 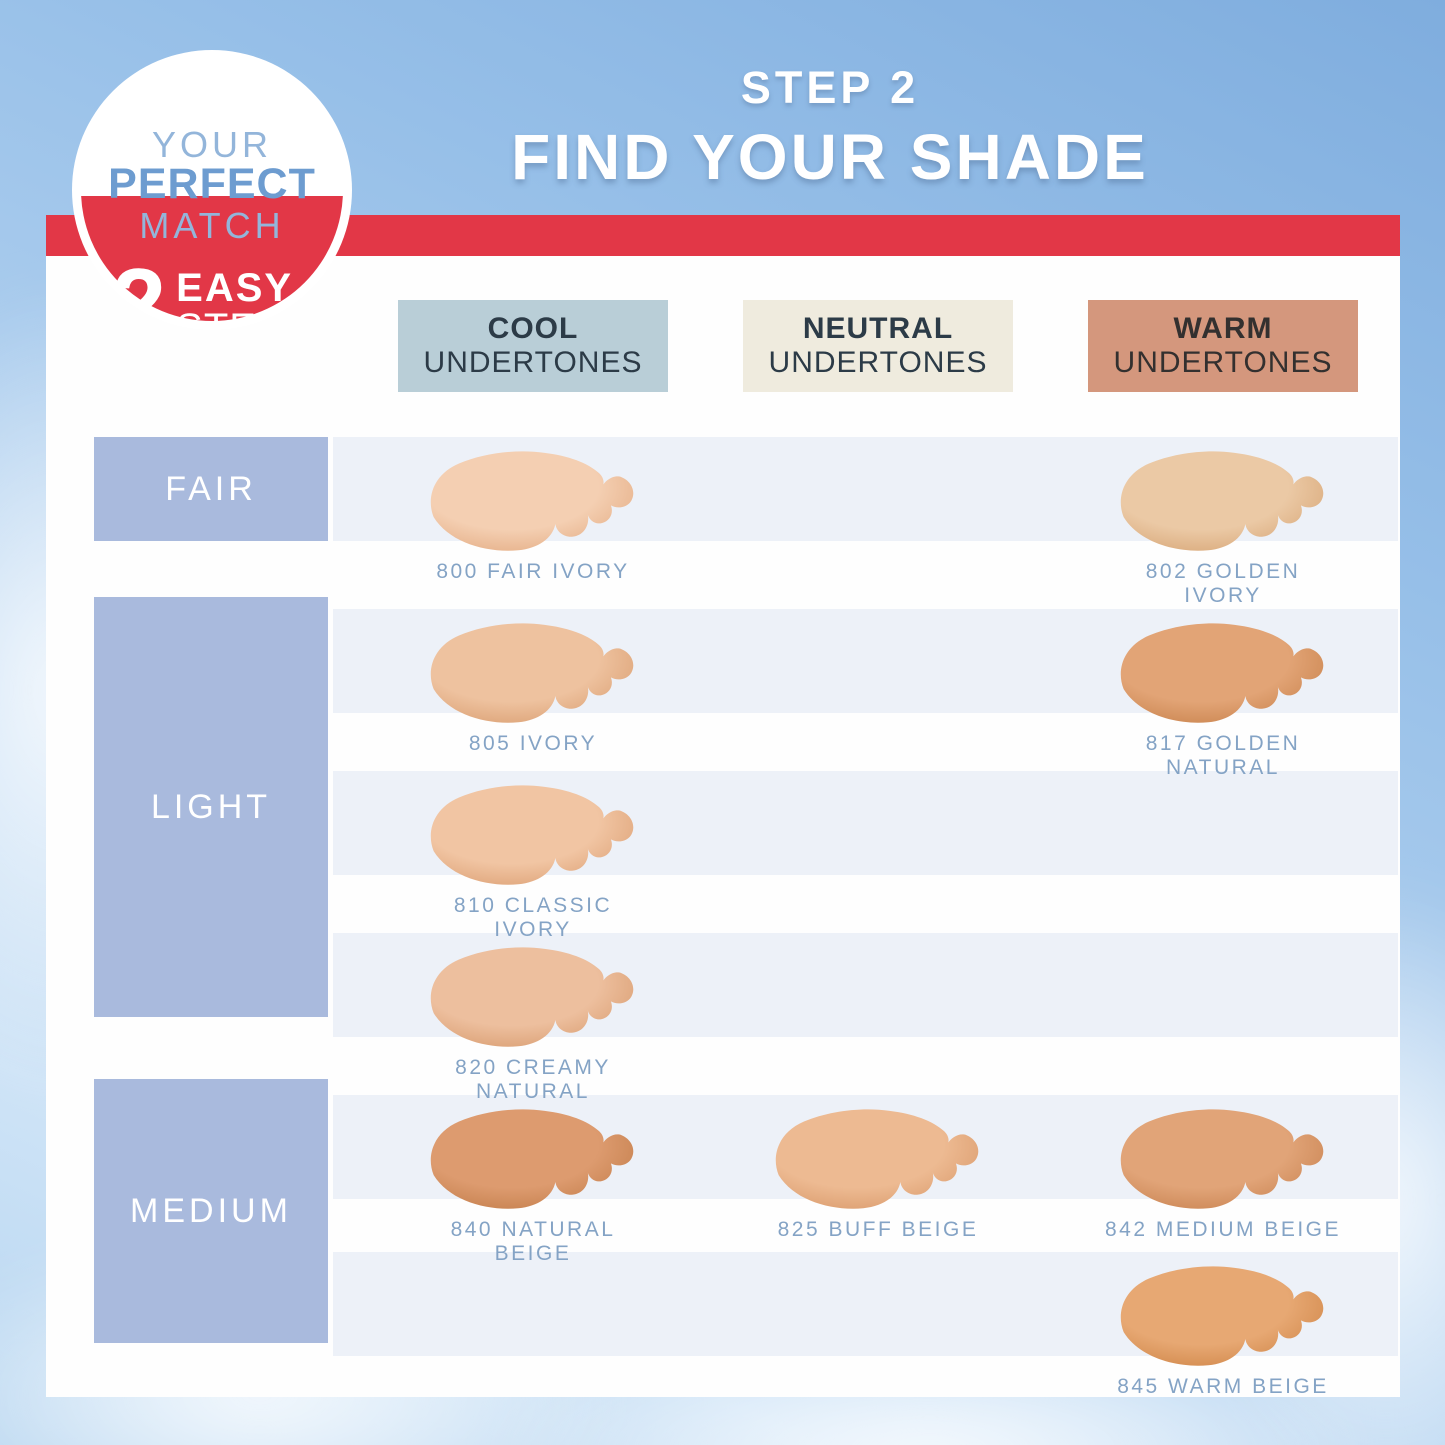 I want to click on shade-845-warm-beige: 845 WARM BEIGE, so click(x=1223, y=1336).